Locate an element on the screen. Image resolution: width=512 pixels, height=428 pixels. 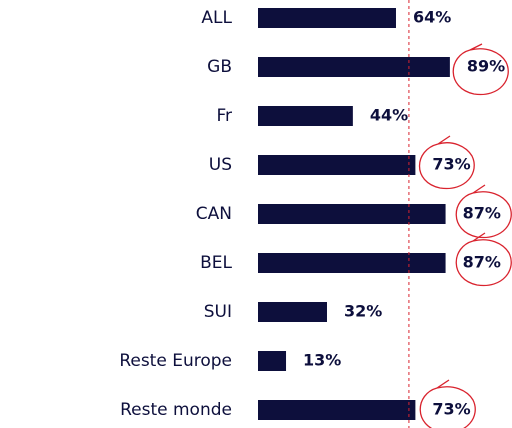
category-label: US is located at coordinates (220, 165).